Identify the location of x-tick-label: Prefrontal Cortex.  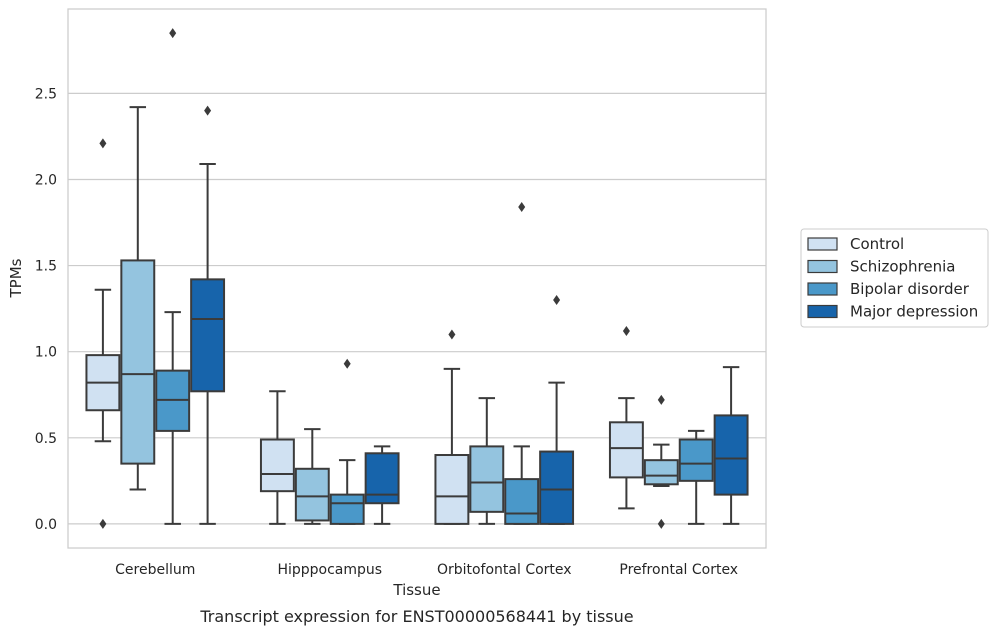
(678, 570).